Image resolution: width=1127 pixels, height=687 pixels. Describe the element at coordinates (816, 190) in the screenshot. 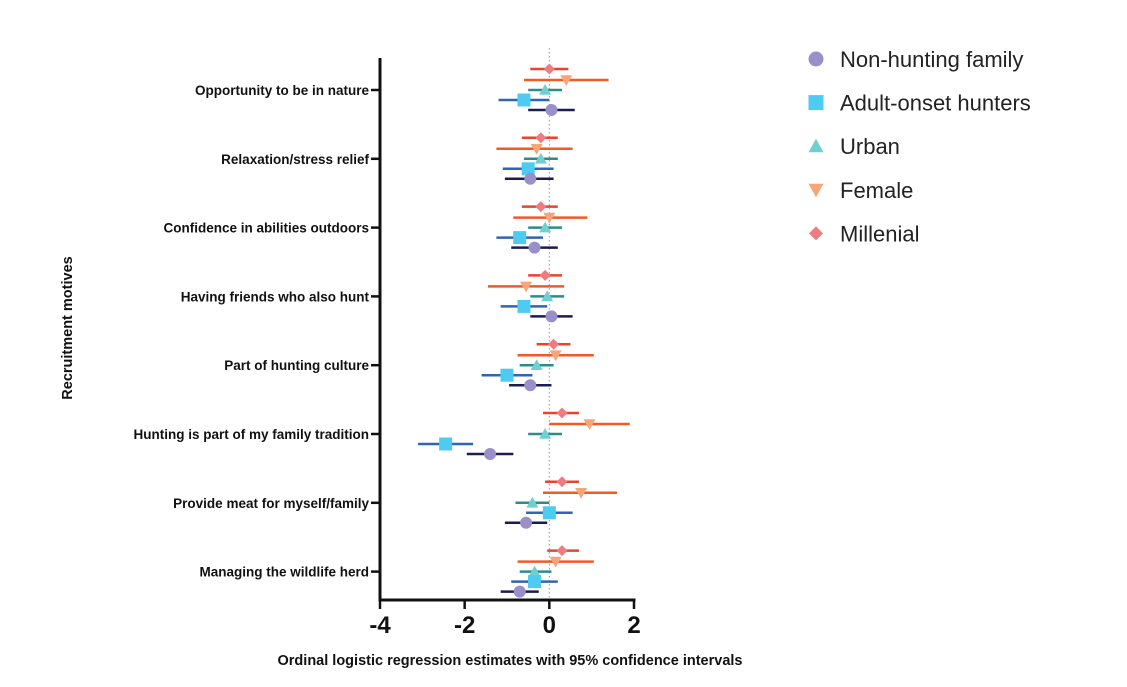

I see `legend-marker-female` at that location.